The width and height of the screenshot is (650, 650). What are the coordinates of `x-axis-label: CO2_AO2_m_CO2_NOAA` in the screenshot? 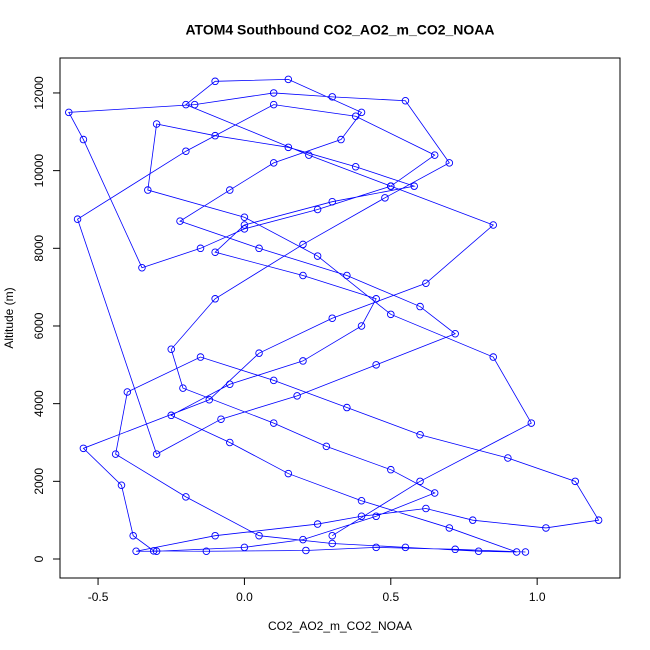 It's located at (340, 626).